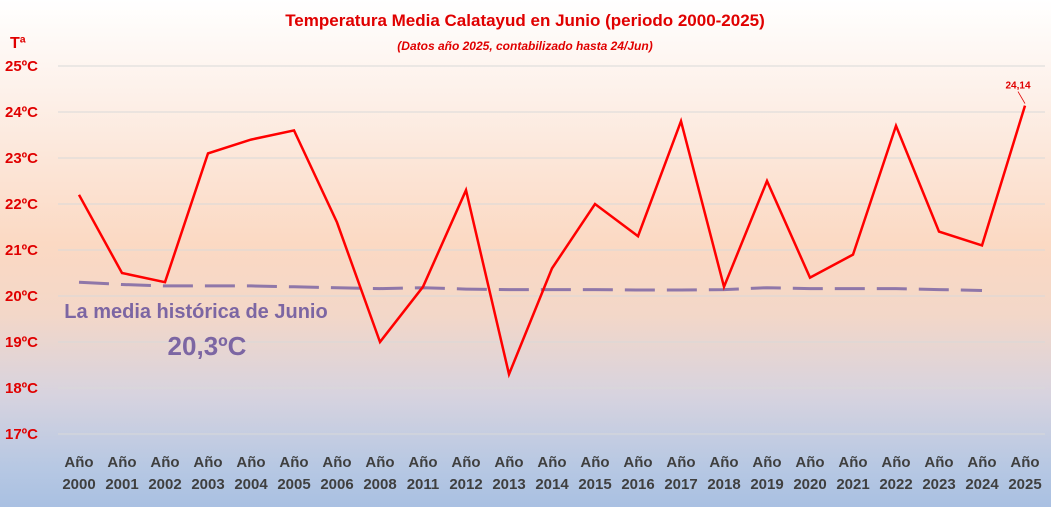  Describe the element at coordinates (21, 112) in the screenshot. I see `y-tick-label: 24ºC` at that location.